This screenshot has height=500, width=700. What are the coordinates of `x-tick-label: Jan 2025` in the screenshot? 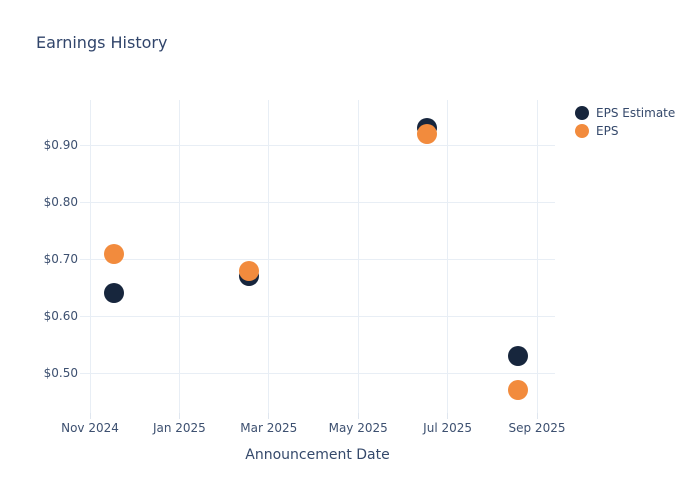 It's located at (179, 428).